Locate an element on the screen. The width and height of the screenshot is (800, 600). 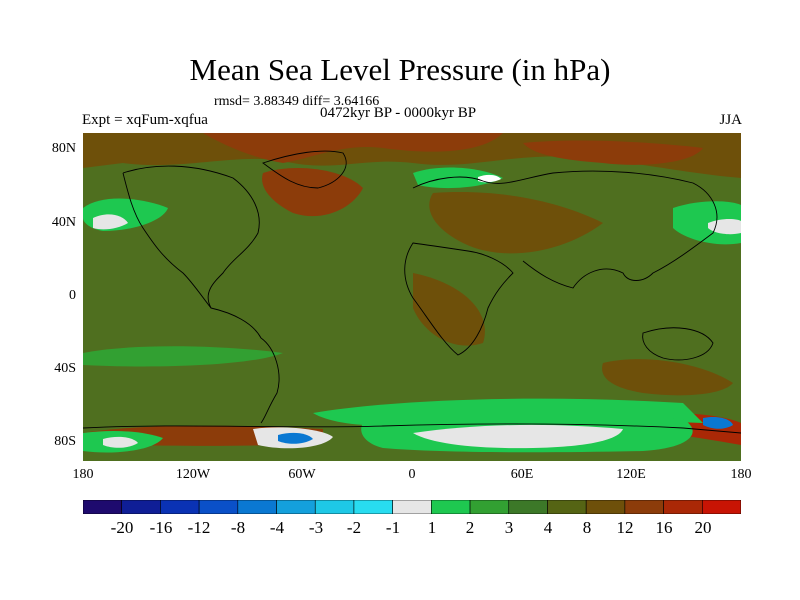
cbar-label: 20 is located at coordinates (703, 527).